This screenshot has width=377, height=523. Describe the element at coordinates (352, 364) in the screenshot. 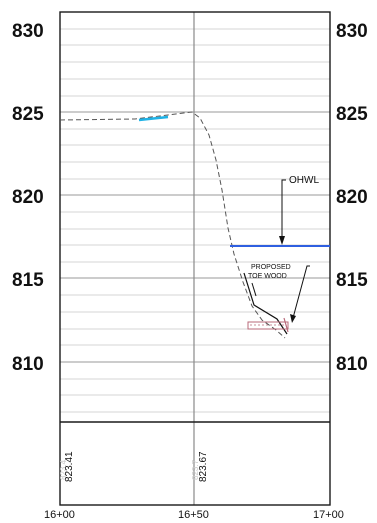

I see `elevation-label-right-810: 810` at that location.